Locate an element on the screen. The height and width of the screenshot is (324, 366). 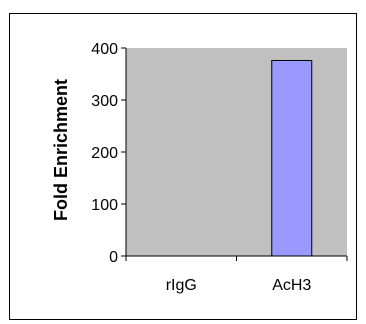
y-tick-label: 0 is located at coordinates (113, 257).